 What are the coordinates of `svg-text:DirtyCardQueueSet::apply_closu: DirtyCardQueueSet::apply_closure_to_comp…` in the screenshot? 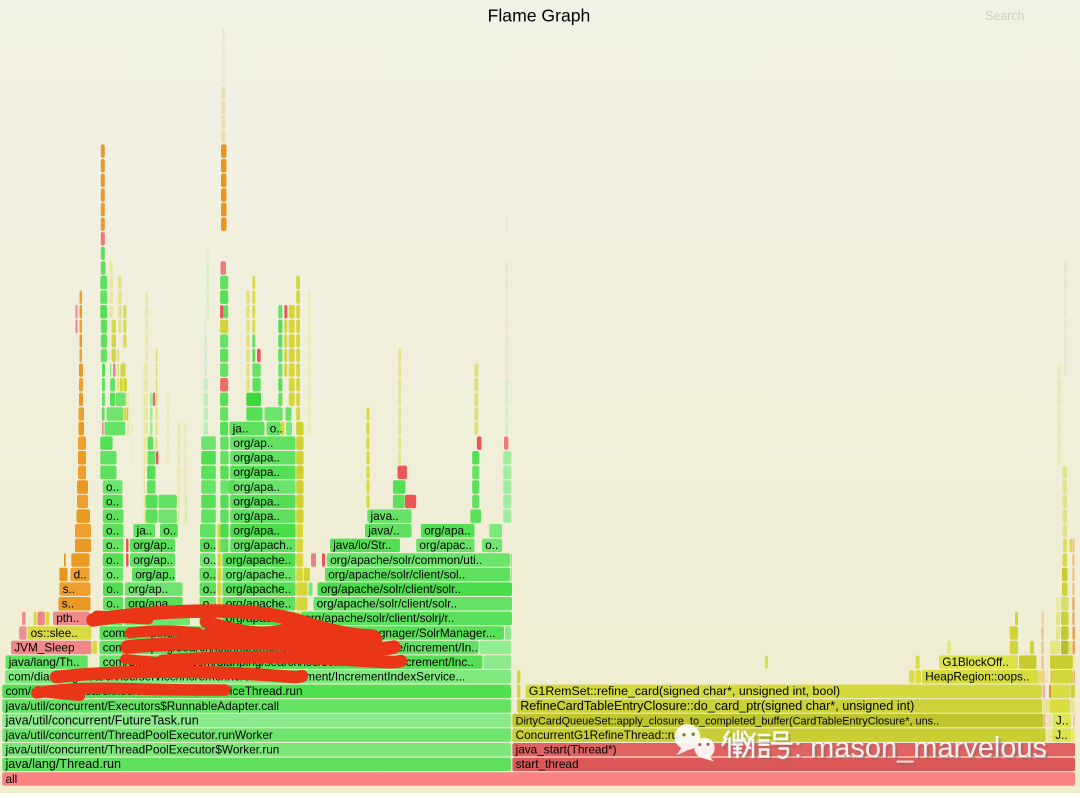 It's located at (728, 721).